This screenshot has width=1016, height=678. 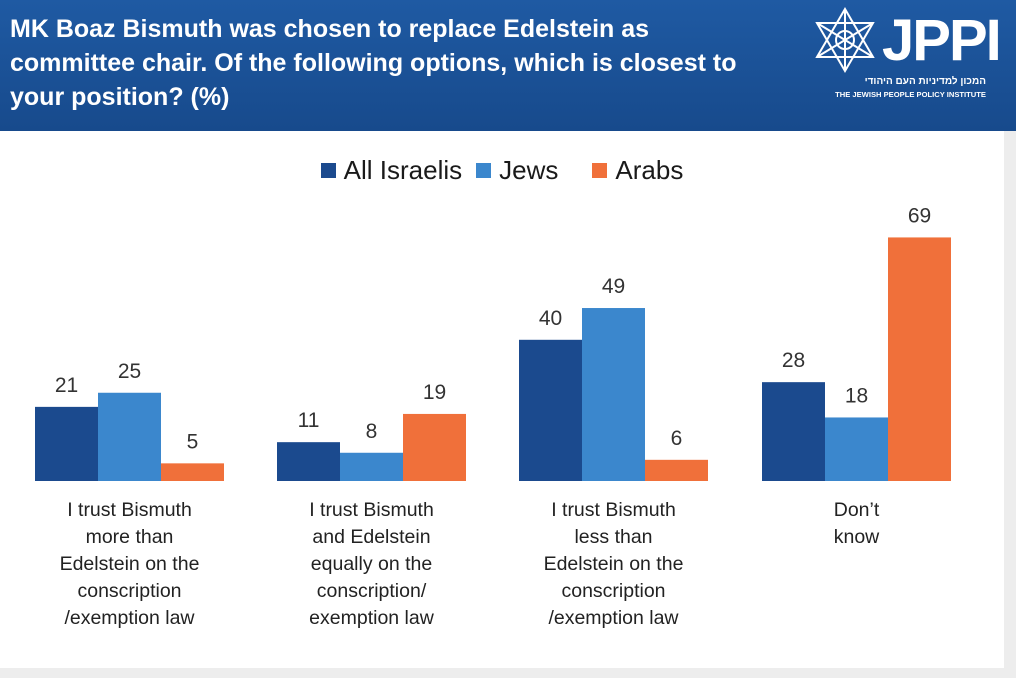 I want to click on logo-english-text: THE JEWISH PEOPLE POLICY INSTITUTE, so click(x=910, y=94).